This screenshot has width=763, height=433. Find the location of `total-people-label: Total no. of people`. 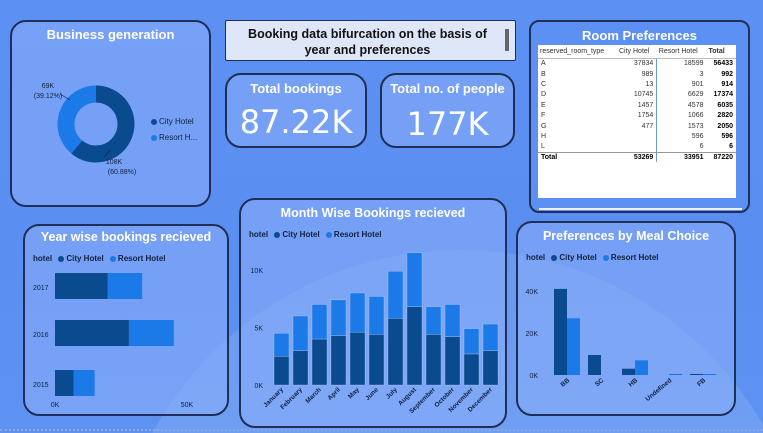

total-people-label: Total no. of people is located at coordinates (447, 88).